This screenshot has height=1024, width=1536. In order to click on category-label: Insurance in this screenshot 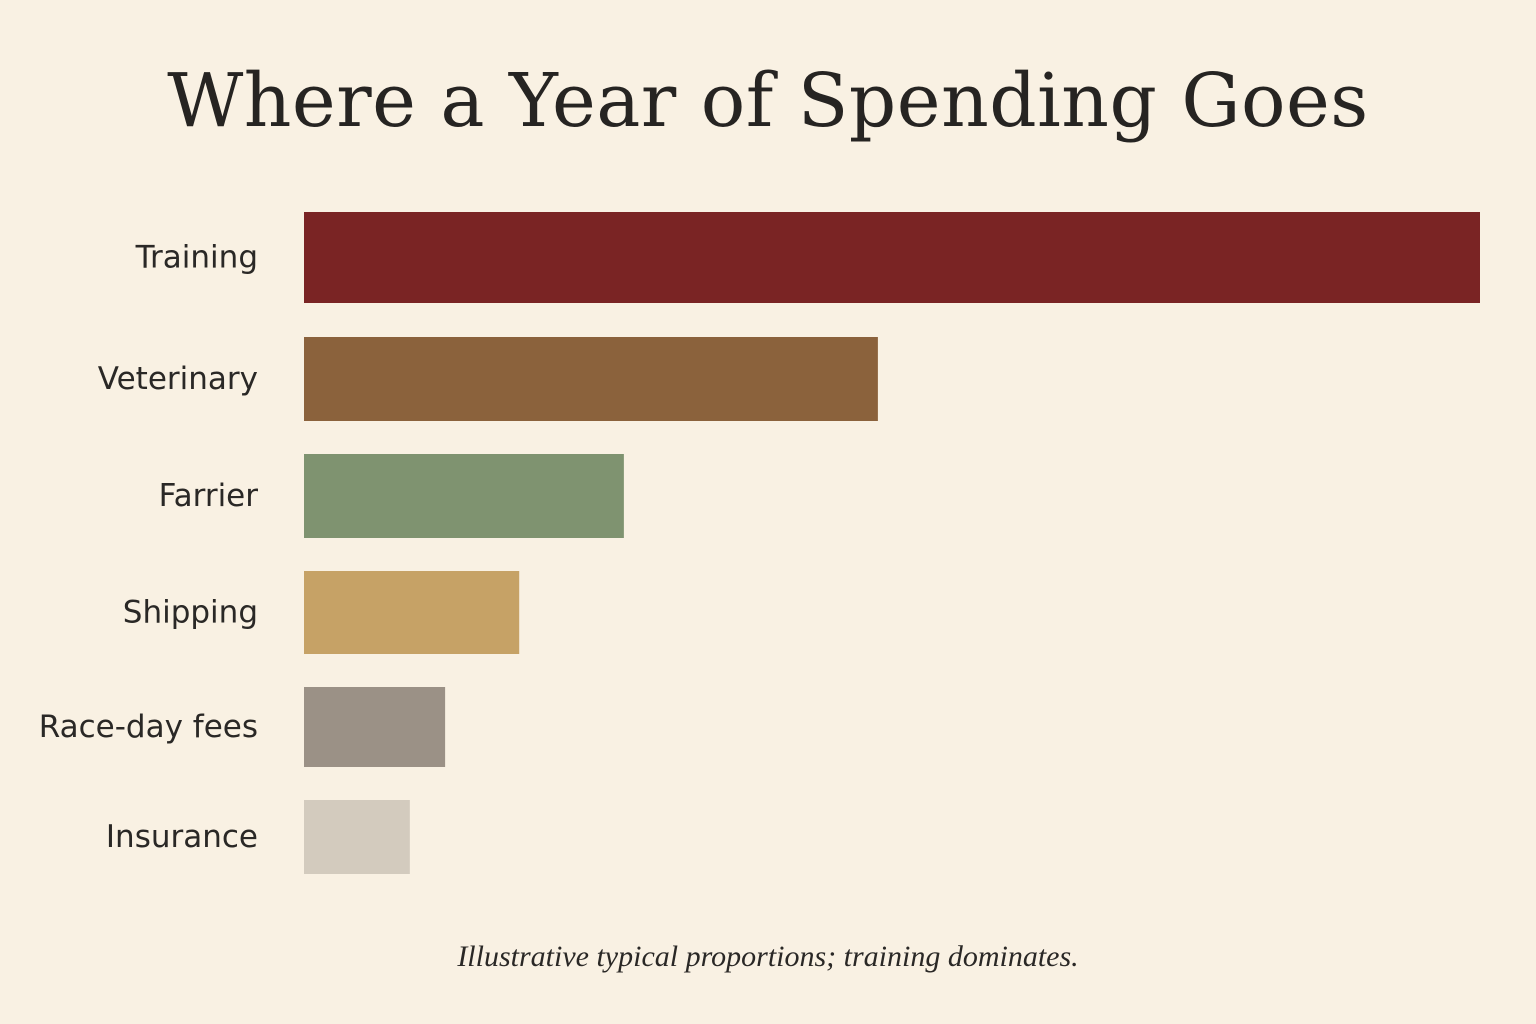, I will do `click(182, 837)`.